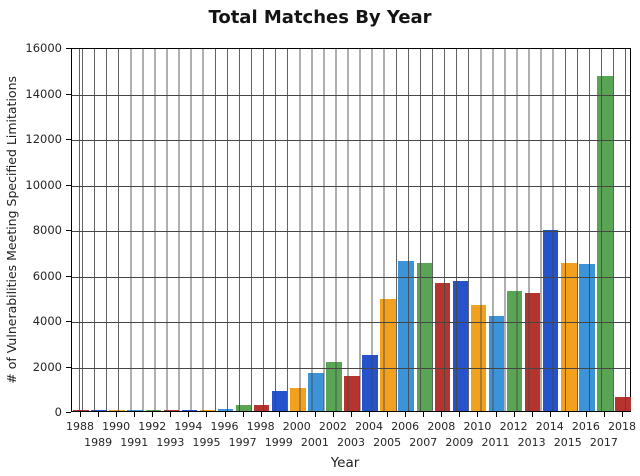  Describe the element at coordinates (99, 414) in the screenshot. I see `x-tick-1989` at that location.